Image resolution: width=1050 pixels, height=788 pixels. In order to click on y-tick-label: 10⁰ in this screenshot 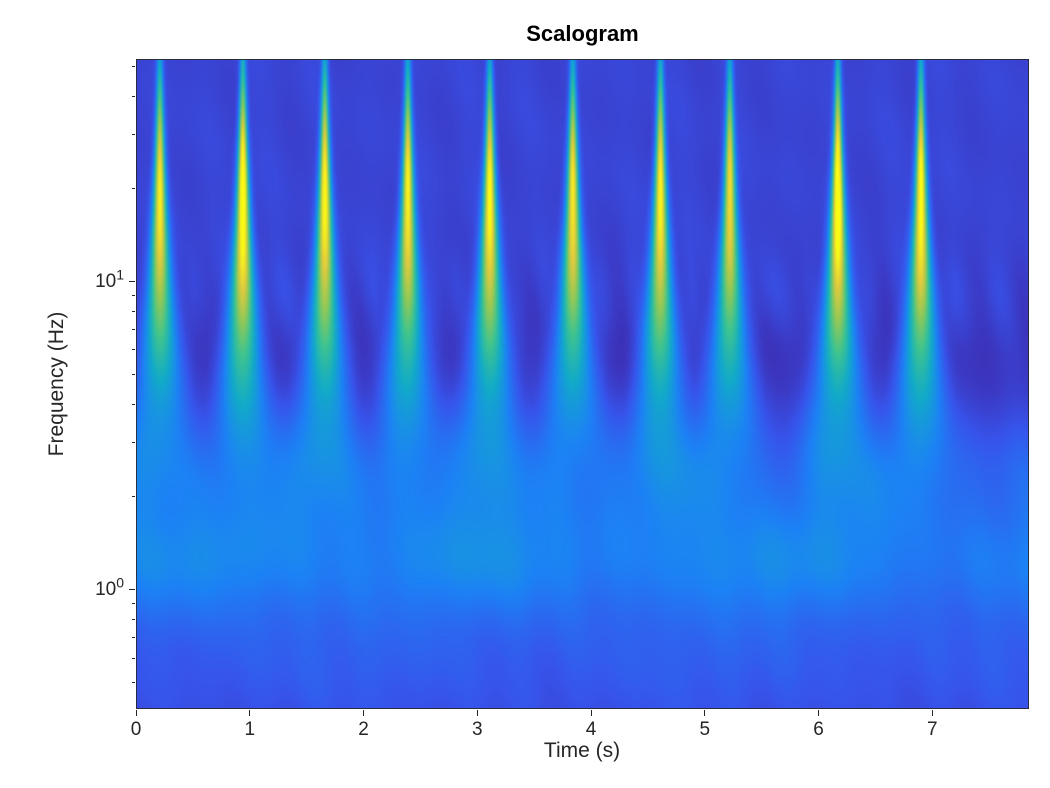, I will do `click(109, 588)`.